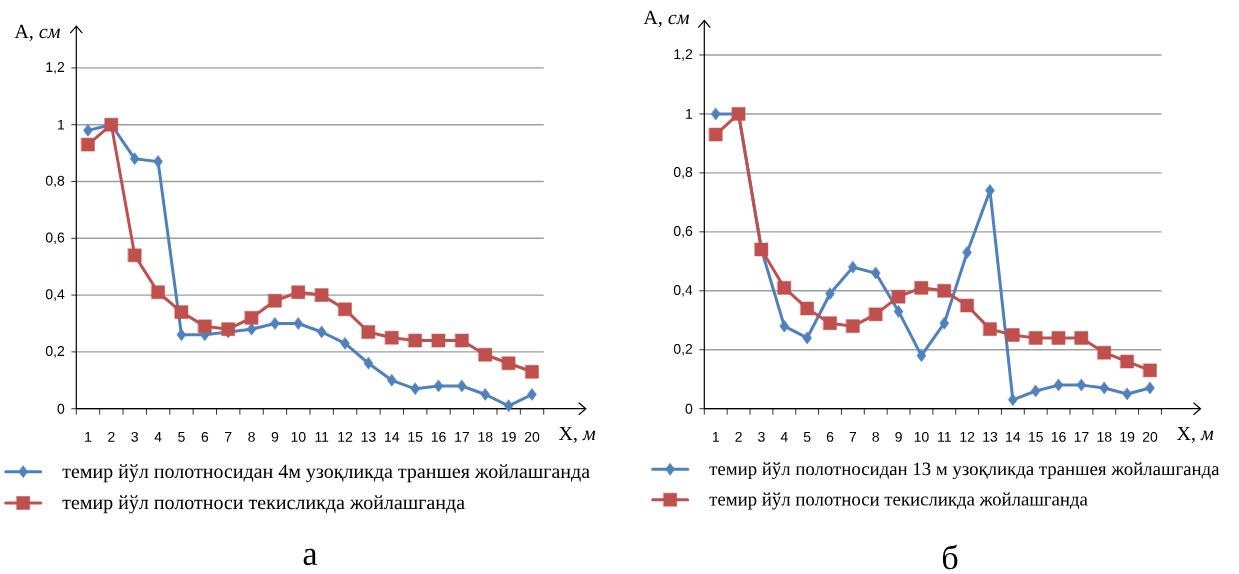 The image size is (1239, 574). I want to click on text: б, so click(950, 557).